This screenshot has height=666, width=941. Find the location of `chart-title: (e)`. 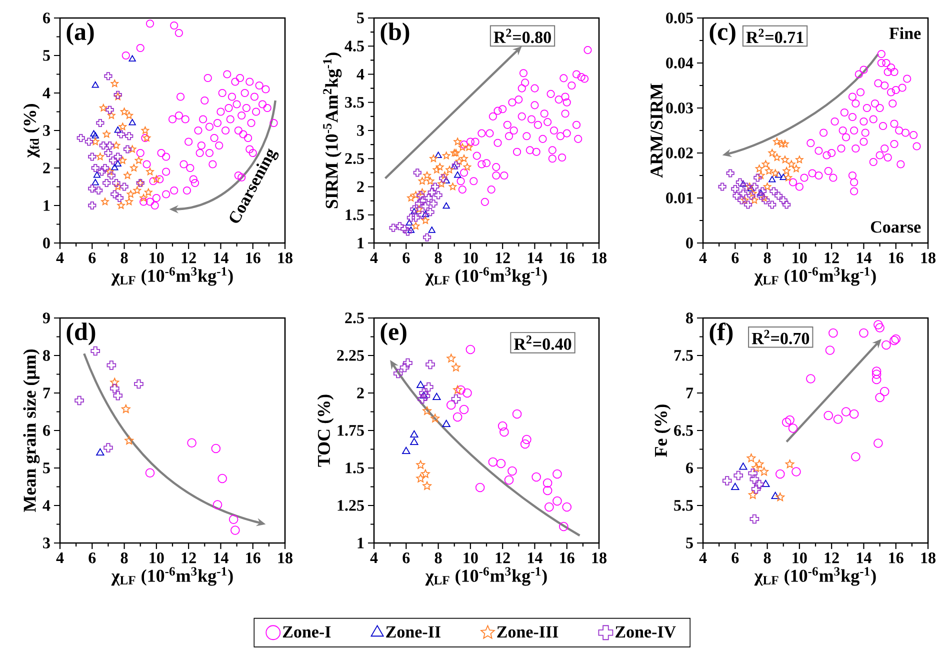

chart-title: (e) is located at coordinates (393, 334).